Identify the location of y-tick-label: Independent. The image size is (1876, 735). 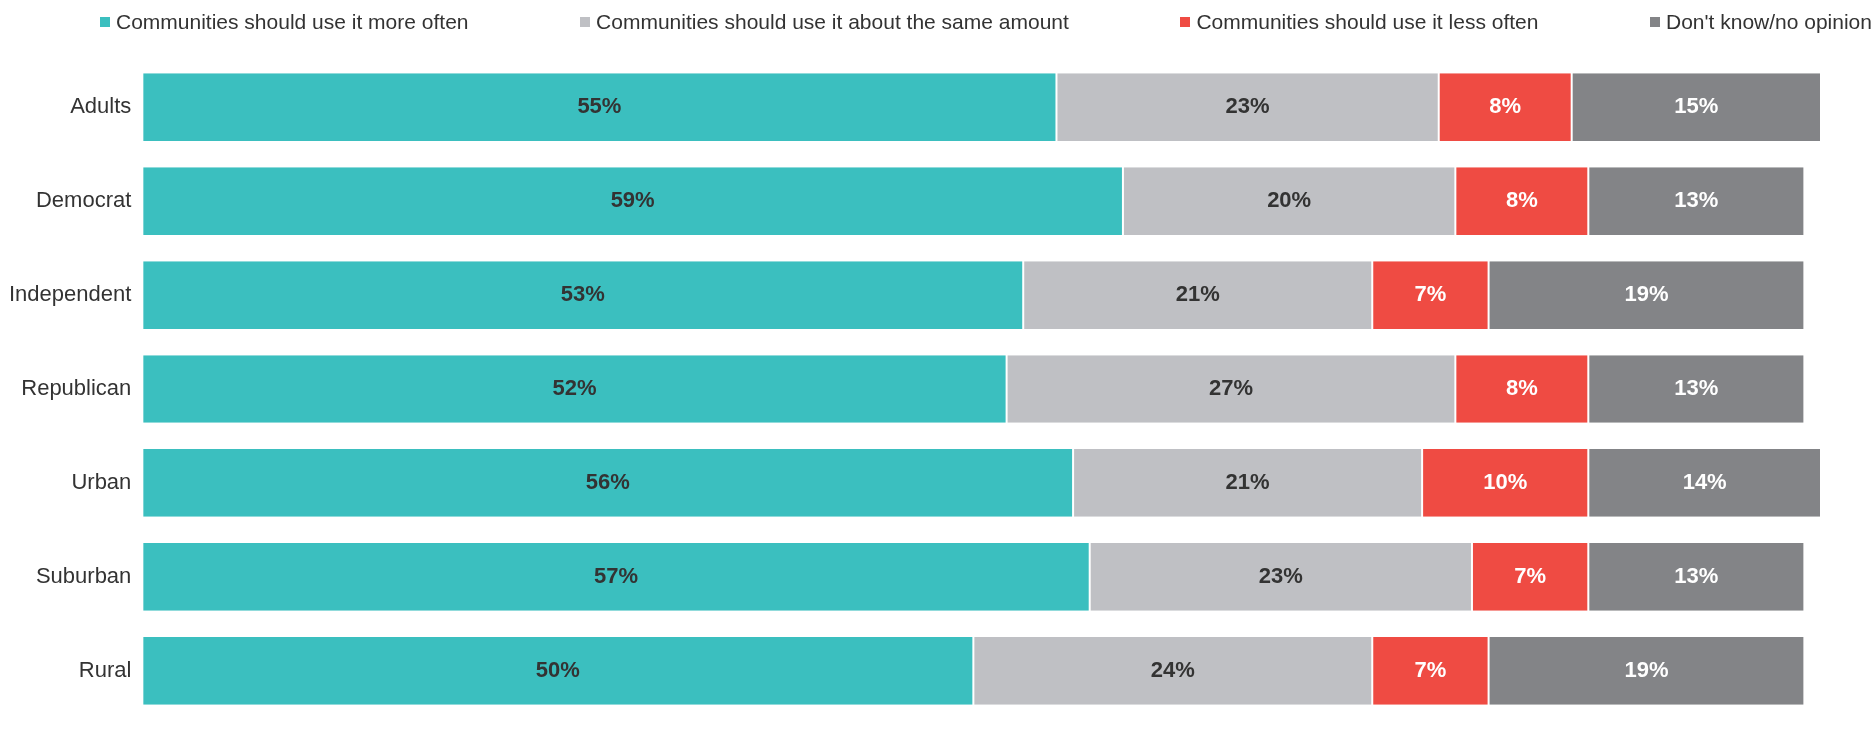
(70, 294).